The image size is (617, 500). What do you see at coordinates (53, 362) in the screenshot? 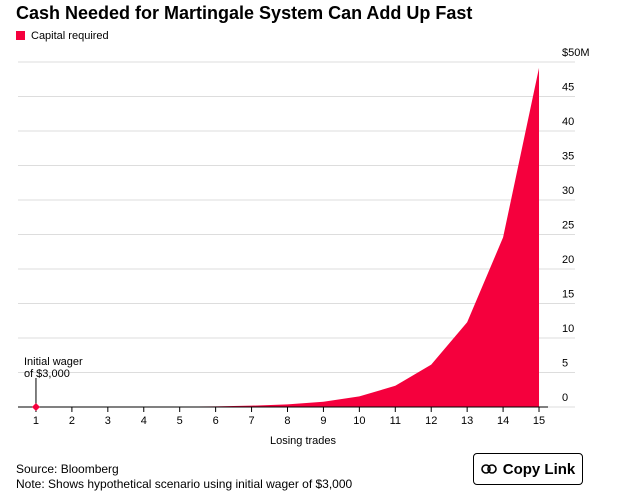
I see `annotation-text: Initial wager` at bounding box center [53, 362].